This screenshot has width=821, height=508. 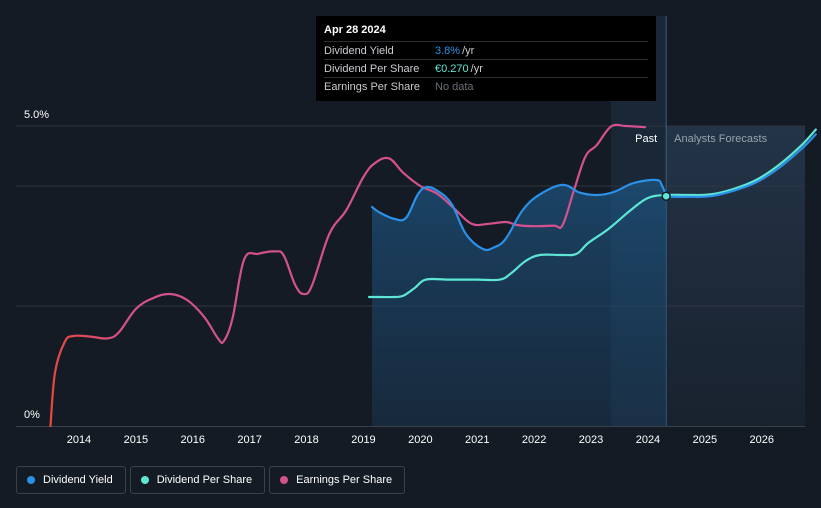 What do you see at coordinates (455, 50) in the screenshot?
I see `tooltip-value: 3.8%/yr` at bounding box center [455, 50].